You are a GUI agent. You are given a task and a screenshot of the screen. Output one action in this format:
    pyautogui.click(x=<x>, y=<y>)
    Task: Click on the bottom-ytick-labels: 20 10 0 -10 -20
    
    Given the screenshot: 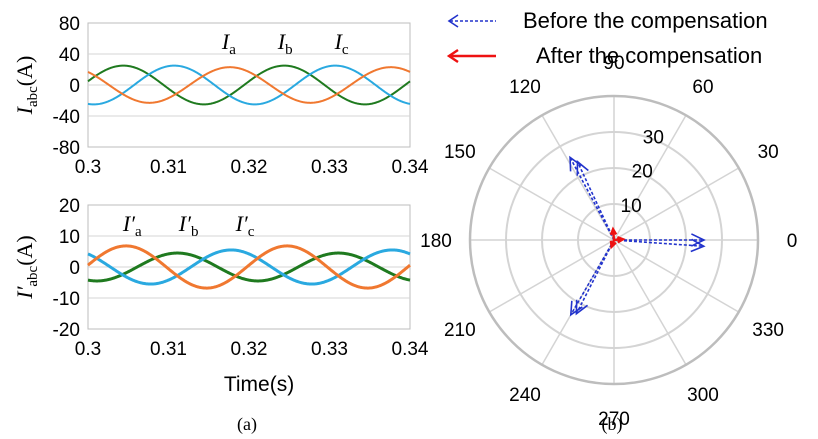 What is the action you would take?
    pyautogui.click(x=66, y=268)
    